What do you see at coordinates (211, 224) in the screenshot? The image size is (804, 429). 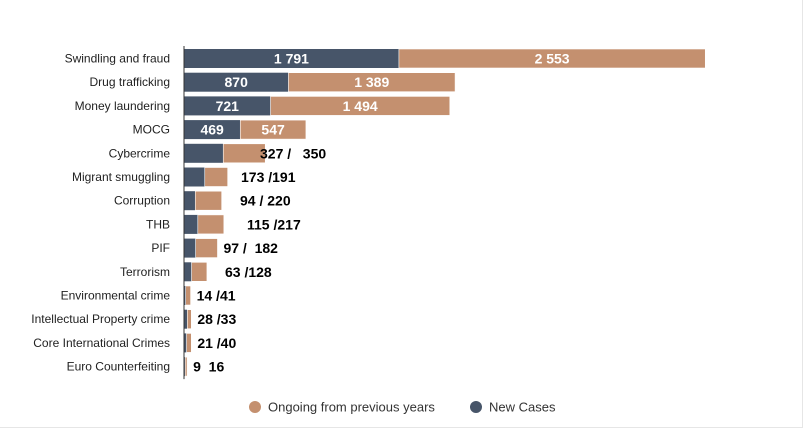 I see `bar-ongoing-thb` at bounding box center [211, 224].